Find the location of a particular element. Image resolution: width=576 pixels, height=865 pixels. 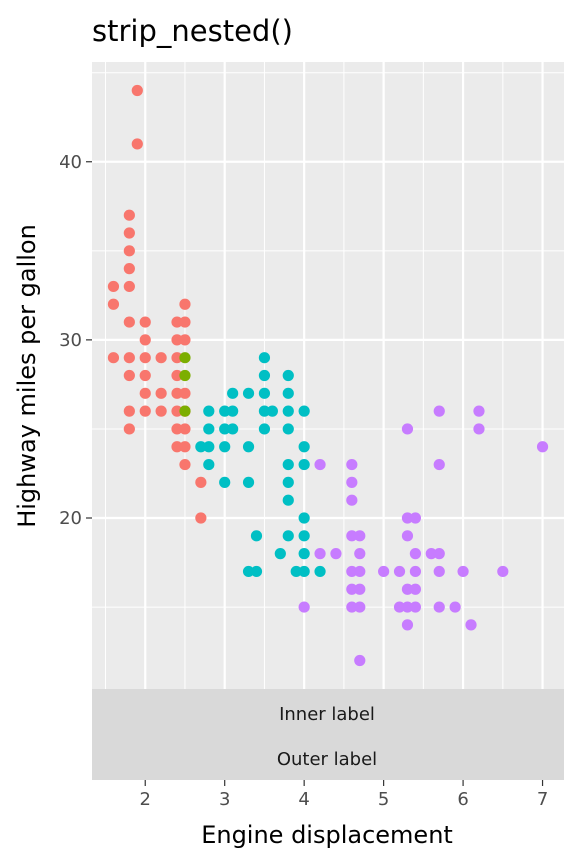

x-tick-label: 7 is located at coordinates (542, 799).